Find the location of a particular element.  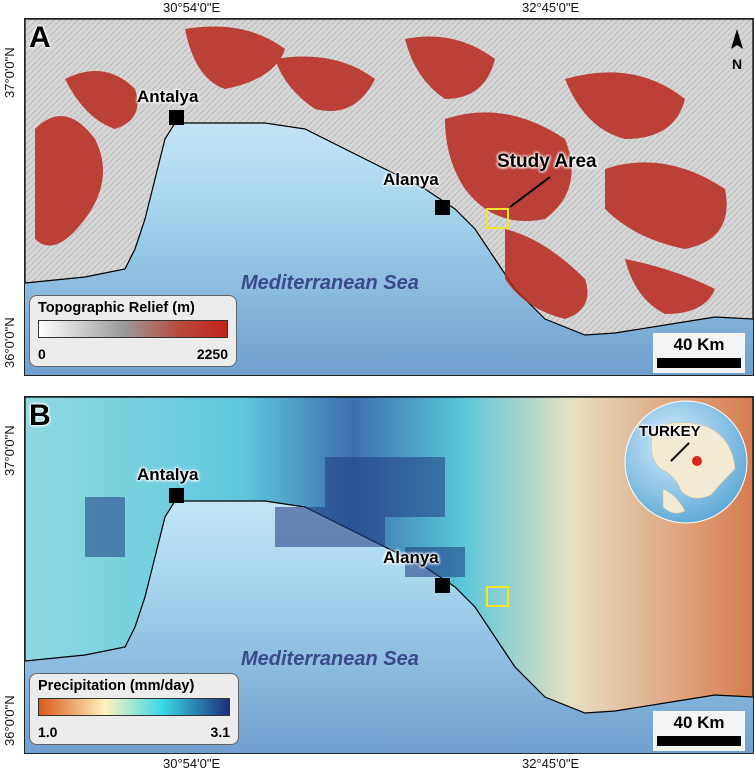

scale-bar-a-line is located at coordinates (699, 363).